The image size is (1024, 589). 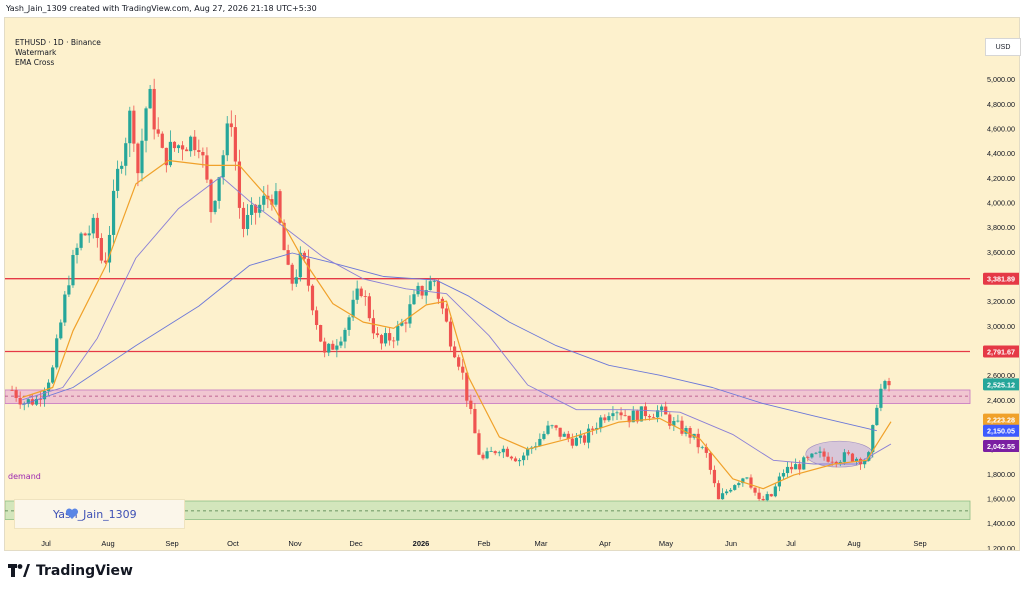 What do you see at coordinates (1001, 178) in the screenshot?
I see `y-tick-label: 4,200.00` at bounding box center [1001, 178].